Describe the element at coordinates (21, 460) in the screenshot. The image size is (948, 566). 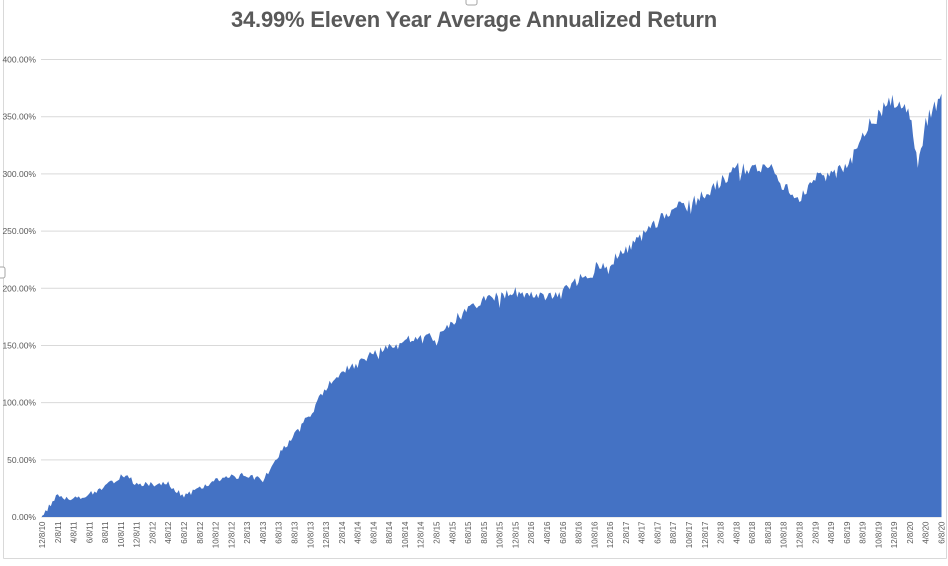
I see `y-axis-label: 50.00%` at that location.